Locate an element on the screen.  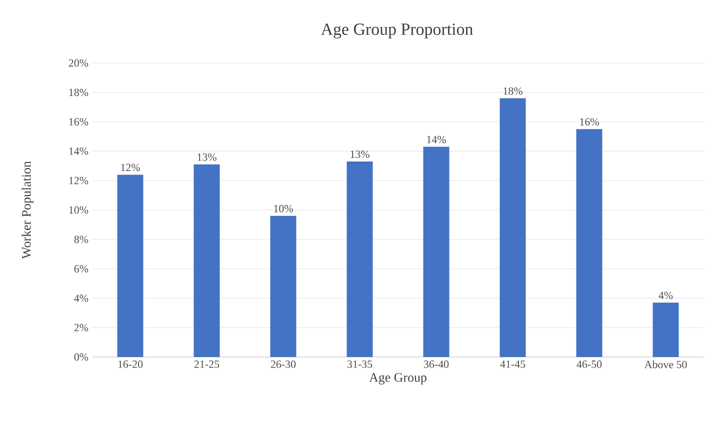
y-tick-label: 20% is located at coordinates (78, 63).